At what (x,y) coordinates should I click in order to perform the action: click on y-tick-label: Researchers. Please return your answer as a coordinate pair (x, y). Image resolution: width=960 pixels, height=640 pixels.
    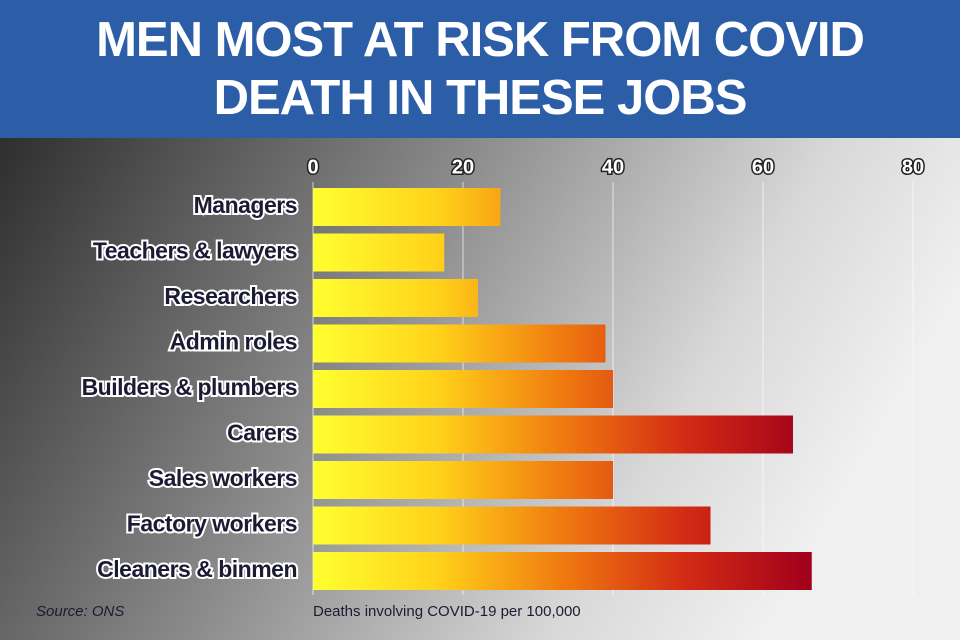
    Looking at the image, I should click on (230, 296).